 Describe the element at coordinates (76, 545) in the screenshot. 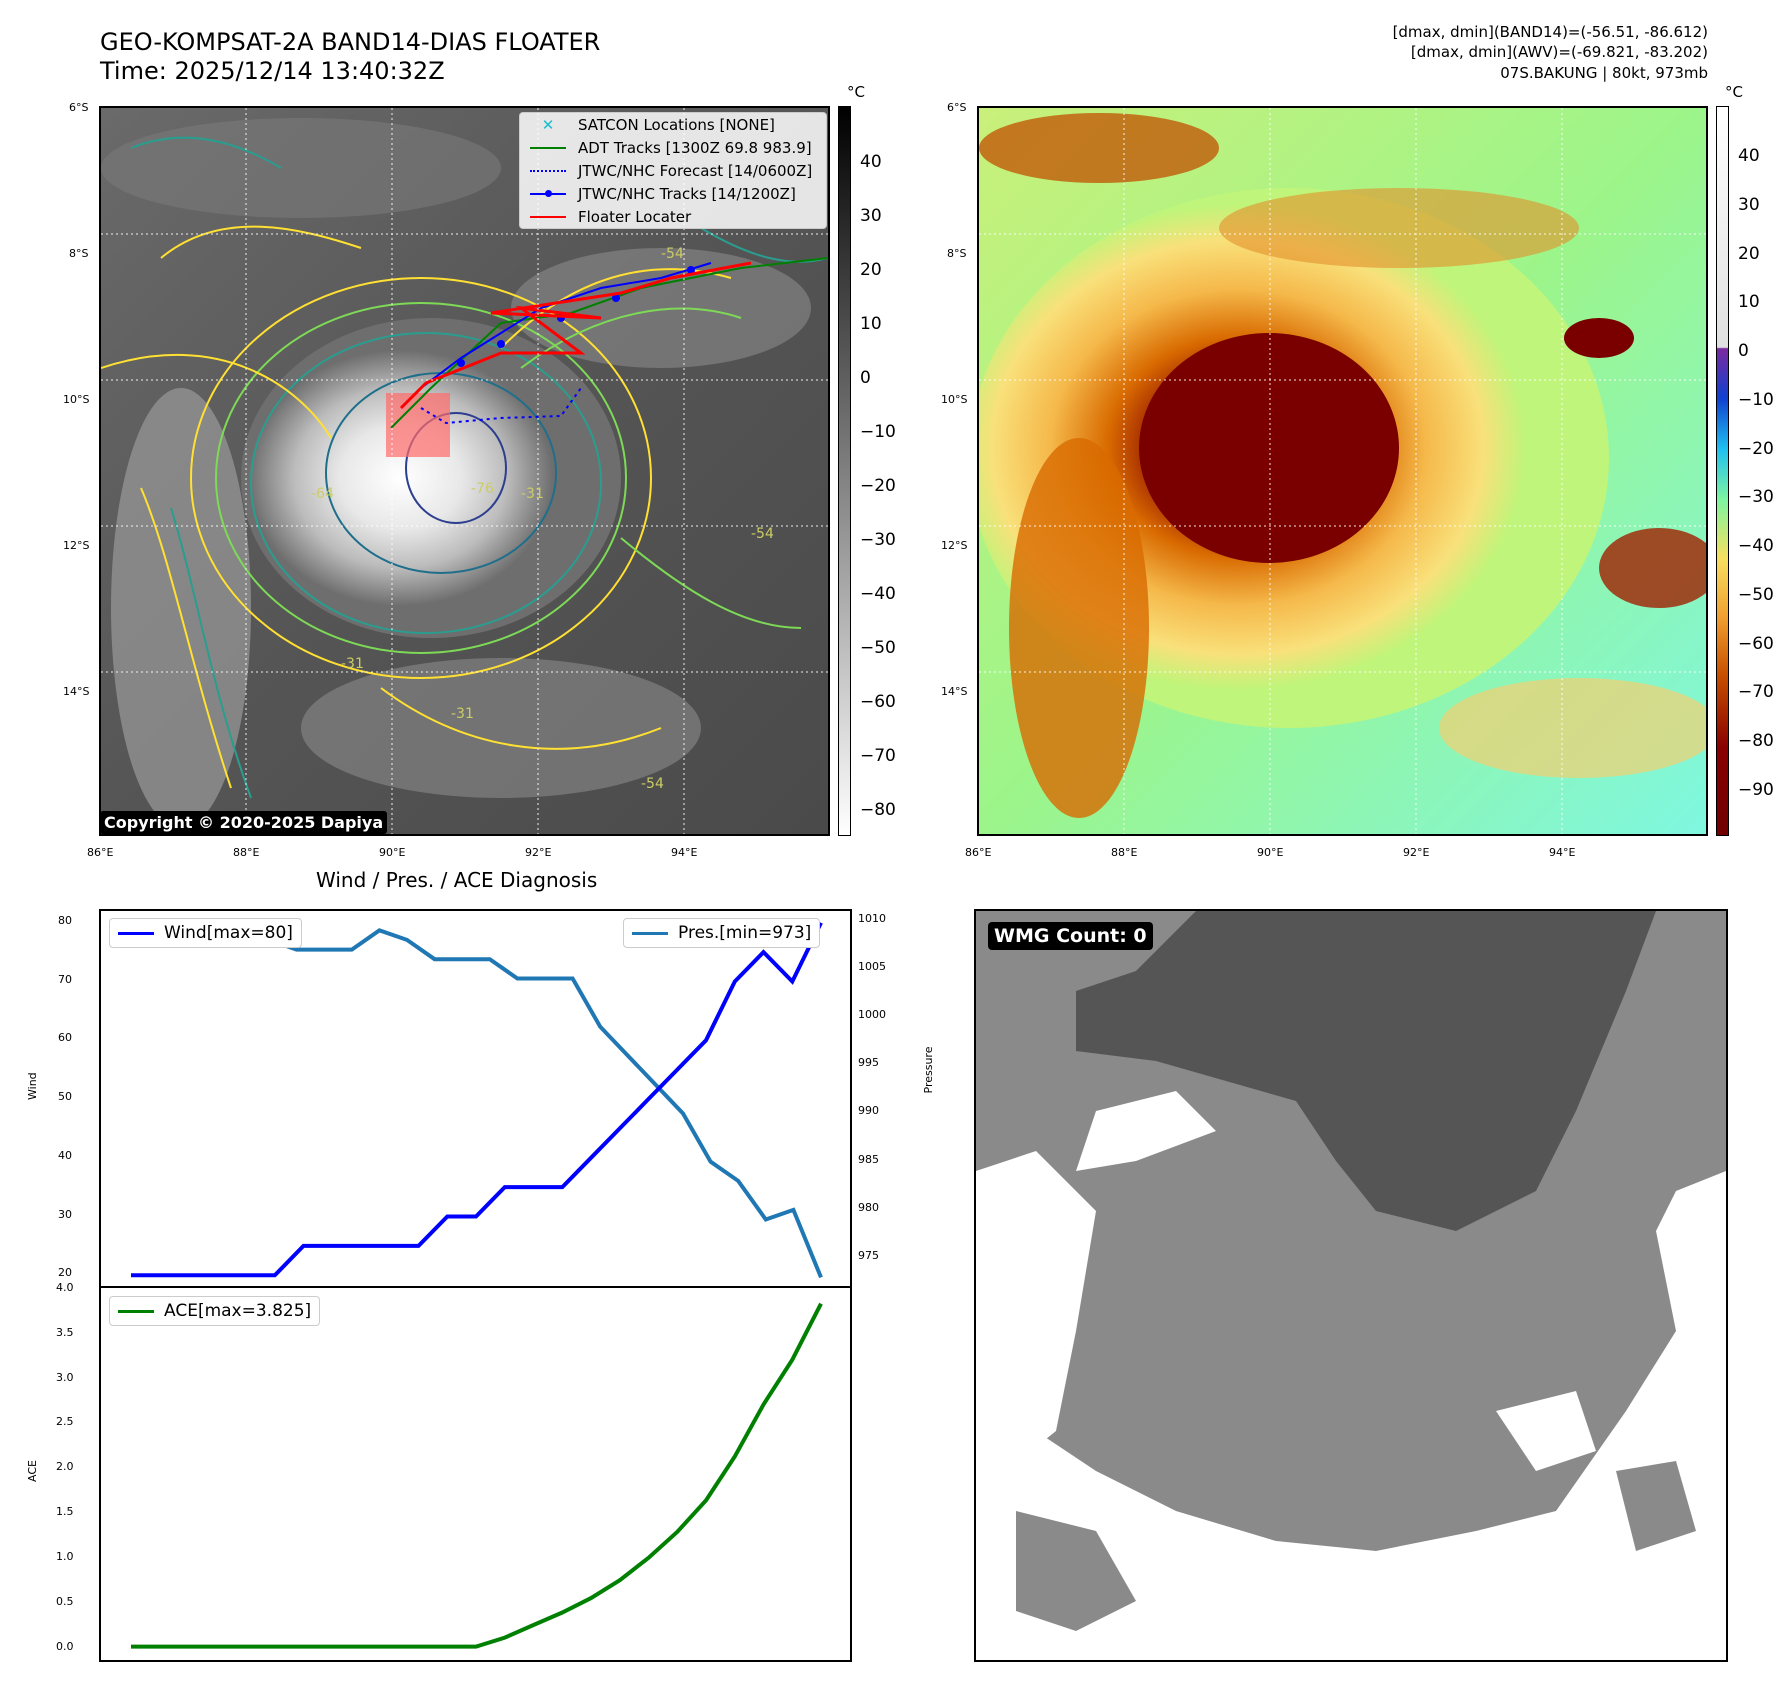

I see `ir-lat-label: 12°S` at that location.